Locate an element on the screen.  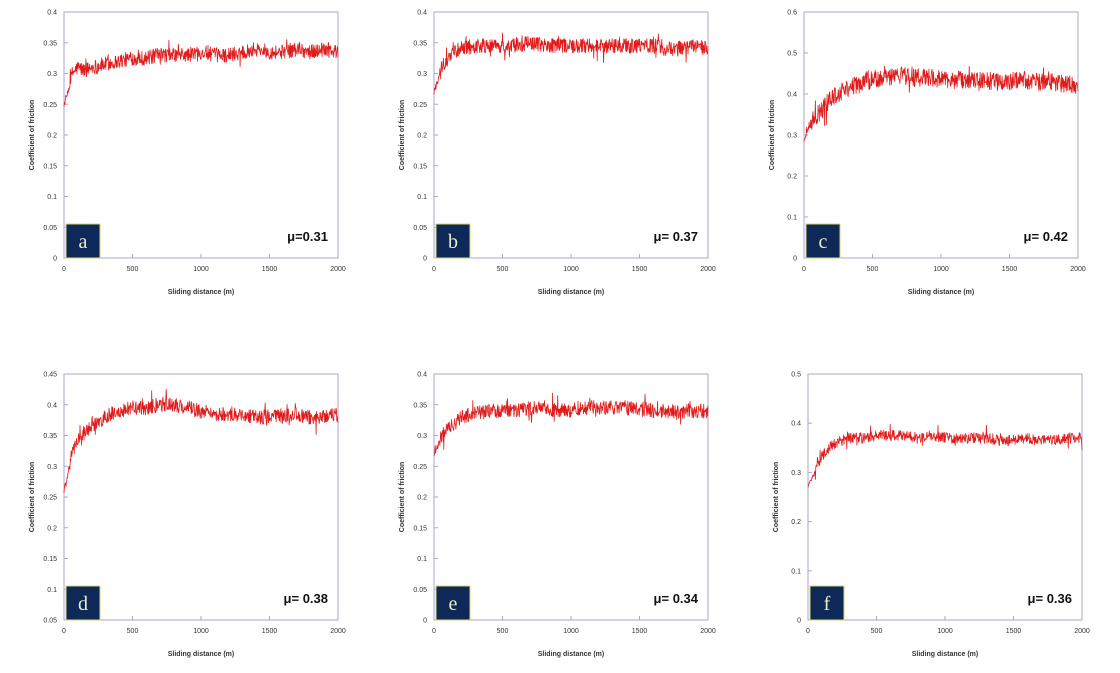
panel-letter: a is located at coordinates (83, 242).